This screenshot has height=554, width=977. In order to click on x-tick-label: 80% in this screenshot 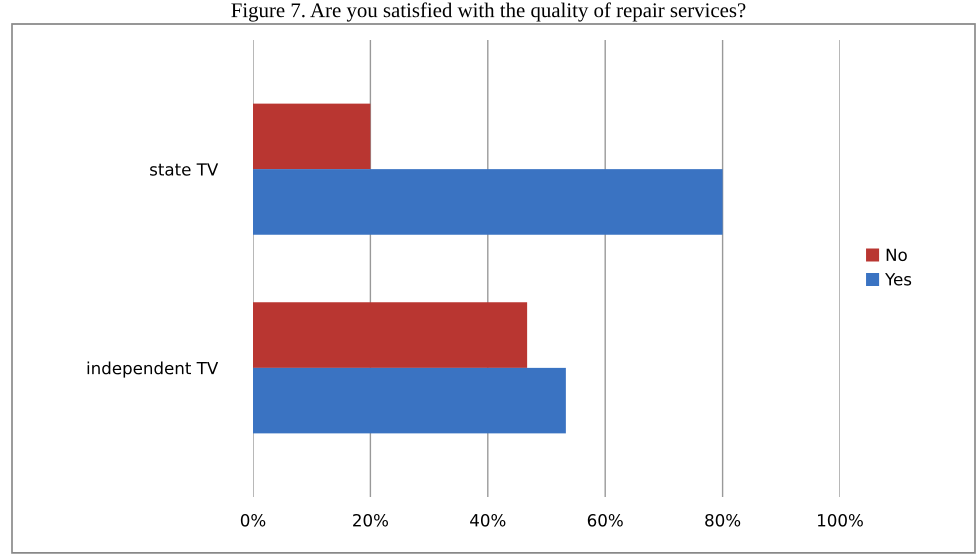, I will do `click(722, 520)`.